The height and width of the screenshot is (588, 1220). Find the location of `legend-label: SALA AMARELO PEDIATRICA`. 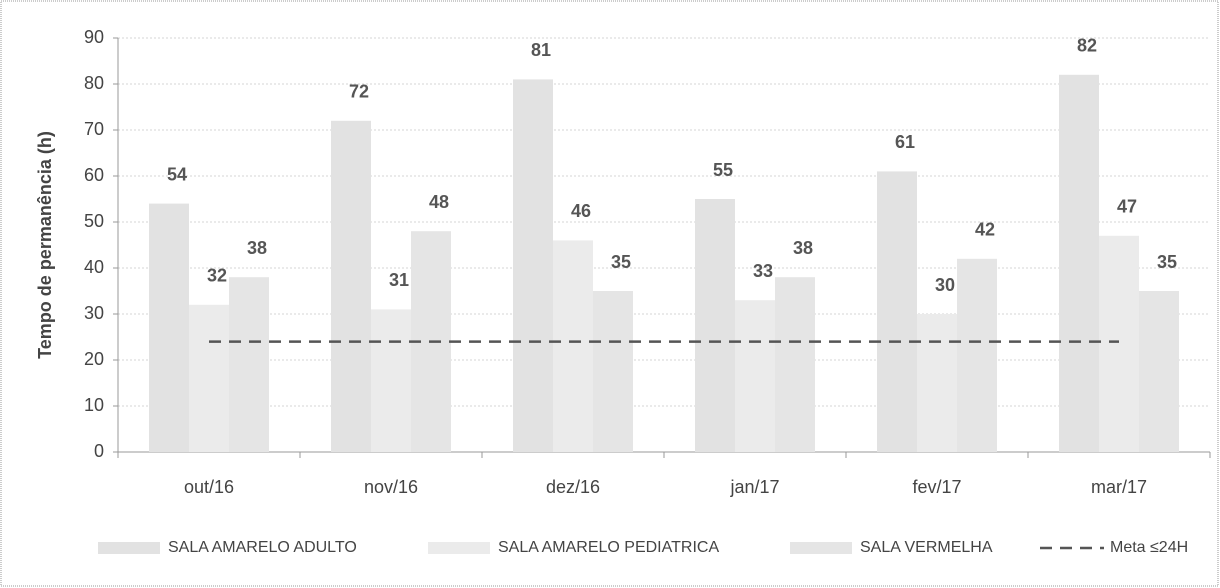

legend-label: SALA AMARELO PEDIATRICA is located at coordinates (608, 547).